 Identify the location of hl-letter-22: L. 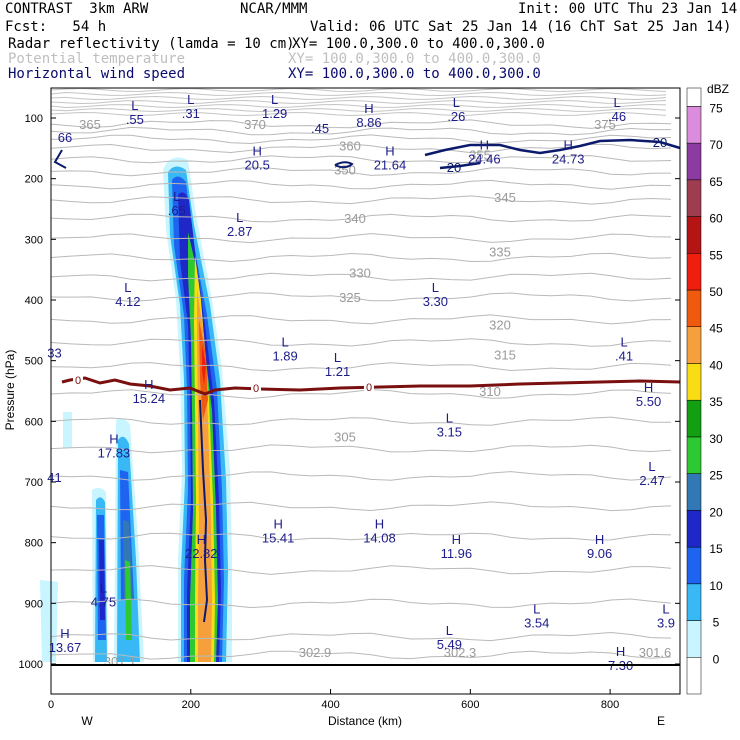
(449, 417).